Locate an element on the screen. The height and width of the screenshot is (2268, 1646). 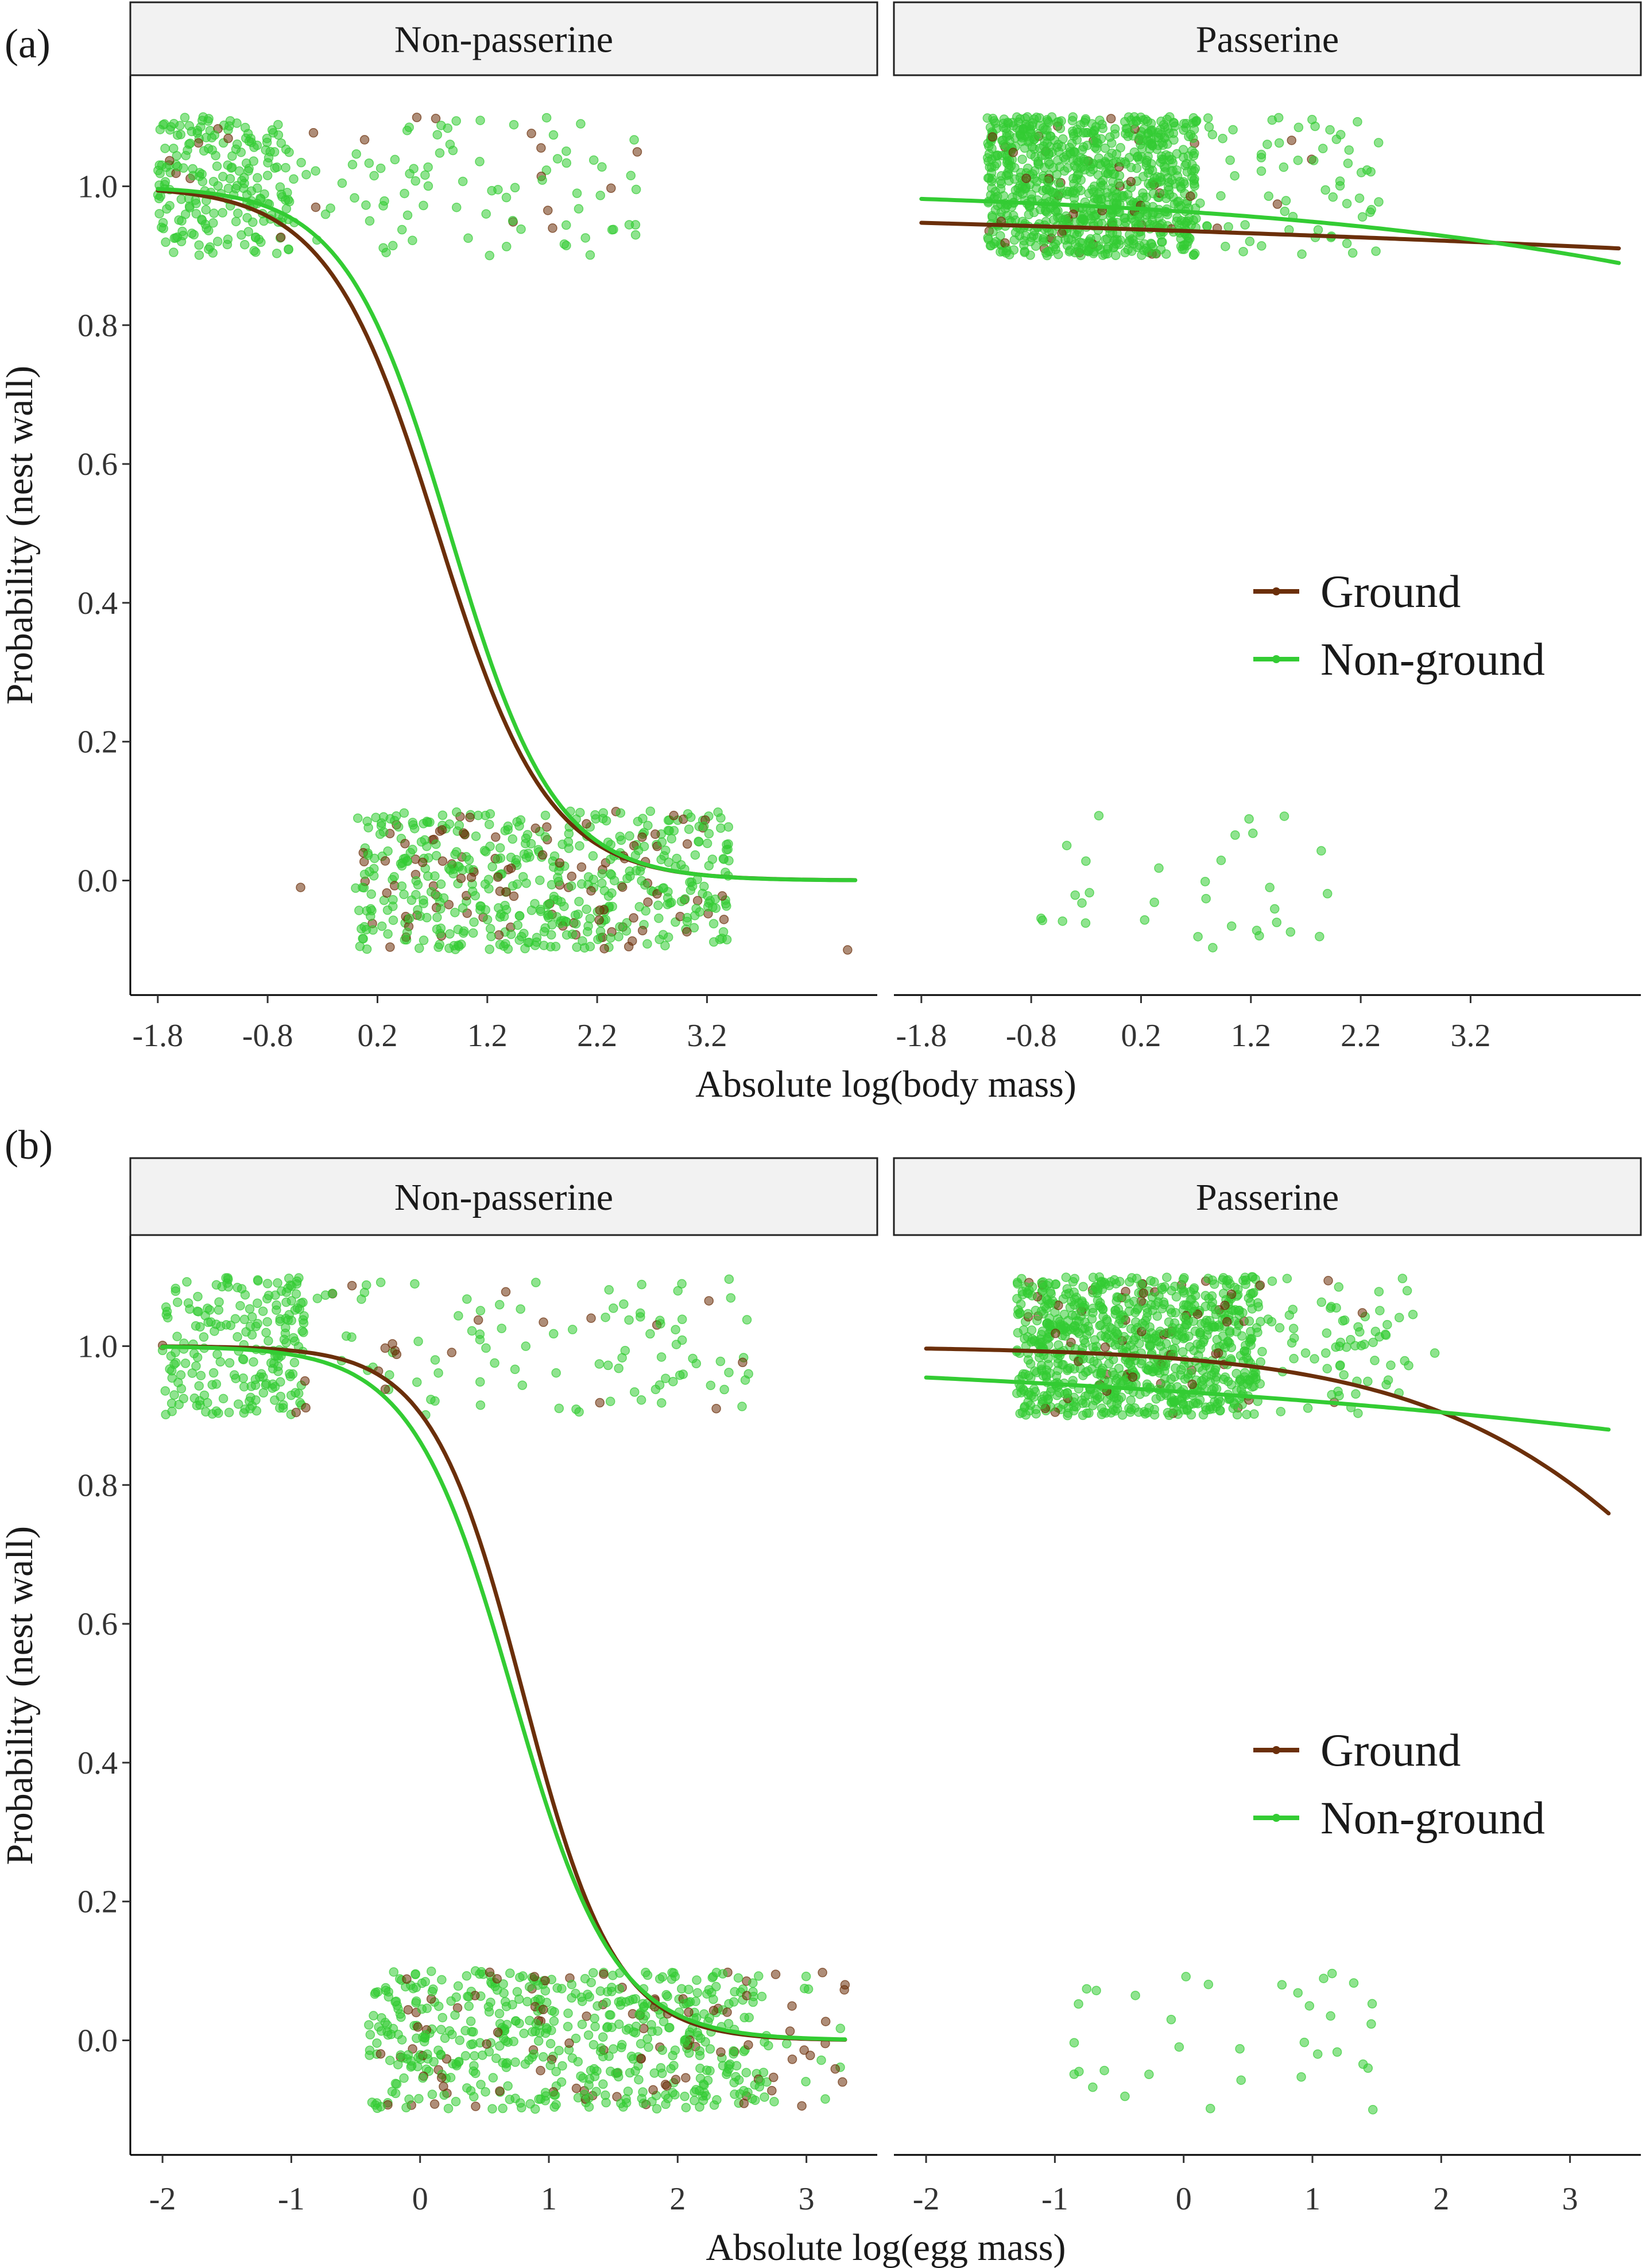
y-tick-label: 1.0 is located at coordinates (98, 186).